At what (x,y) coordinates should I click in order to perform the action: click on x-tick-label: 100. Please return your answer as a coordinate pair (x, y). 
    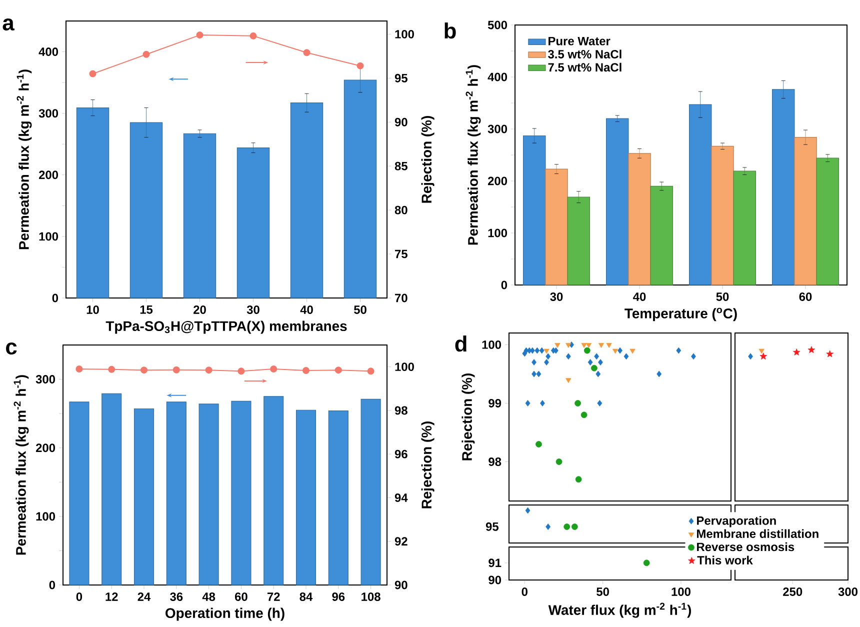
    Looking at the image, I should click on (681, 591).